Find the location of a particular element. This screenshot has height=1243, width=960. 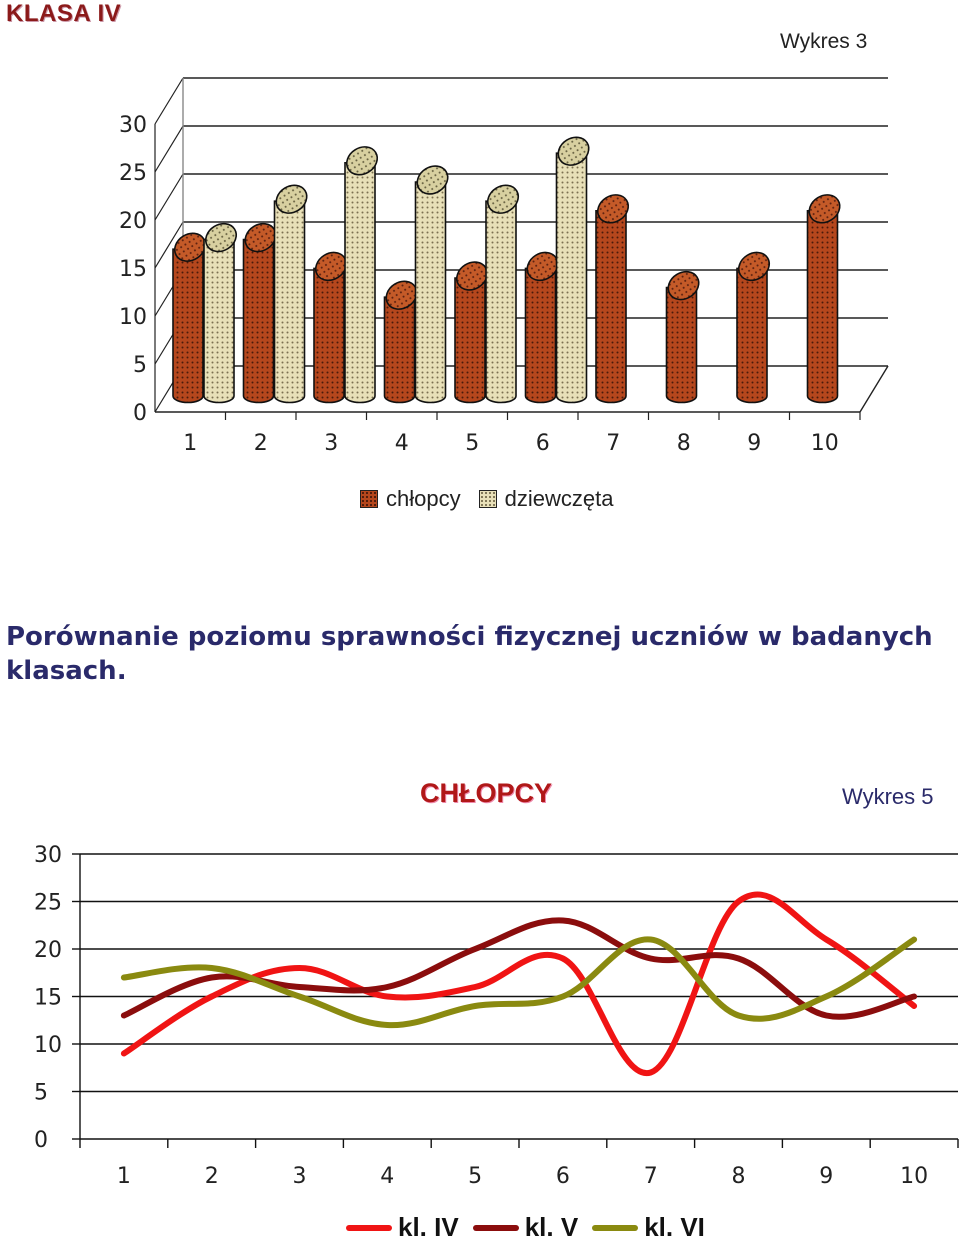

line-kl-iv is located at coordinates (519, 983).